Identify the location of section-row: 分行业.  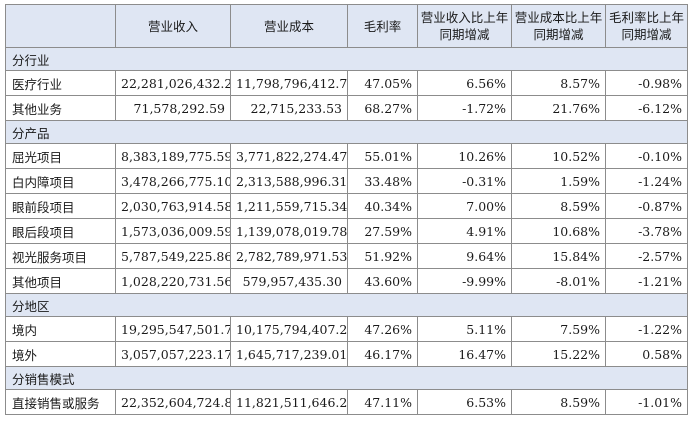
(346, 59).